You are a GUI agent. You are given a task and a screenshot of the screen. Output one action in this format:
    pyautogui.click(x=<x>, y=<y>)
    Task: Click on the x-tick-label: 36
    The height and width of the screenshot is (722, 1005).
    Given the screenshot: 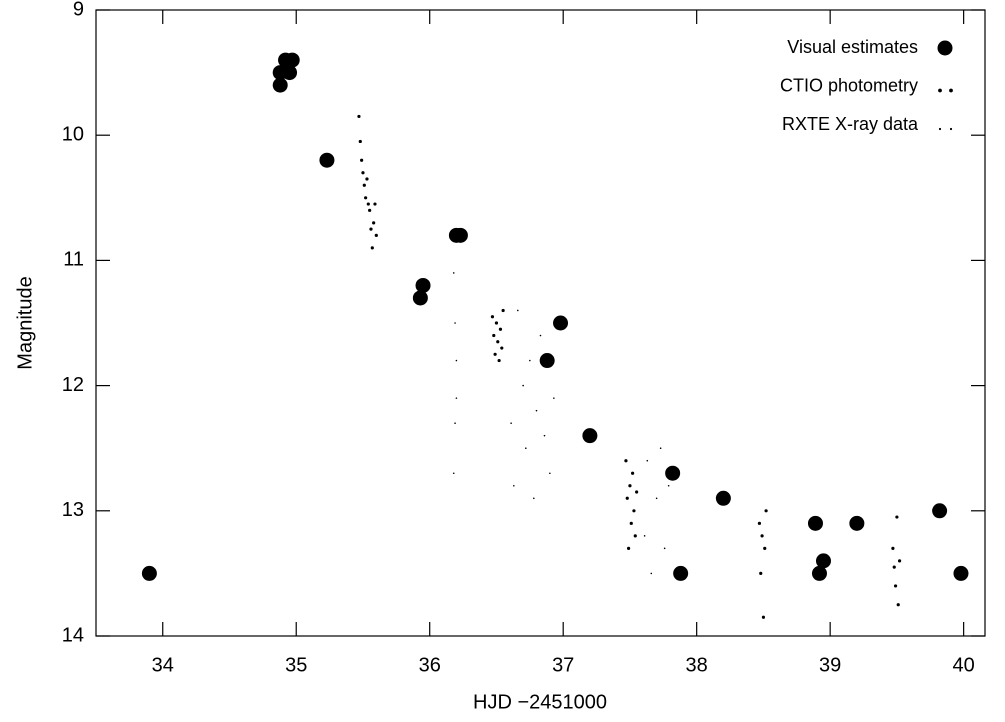 What is the action you would take?
    pyautogui.click(x=430, y=665)
    